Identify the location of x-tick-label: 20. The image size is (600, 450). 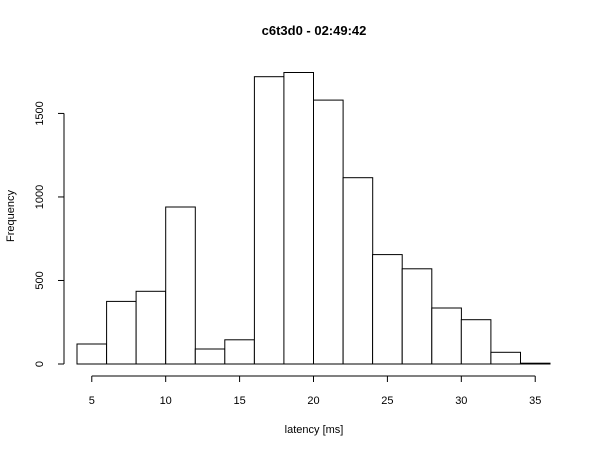
(313, 401).